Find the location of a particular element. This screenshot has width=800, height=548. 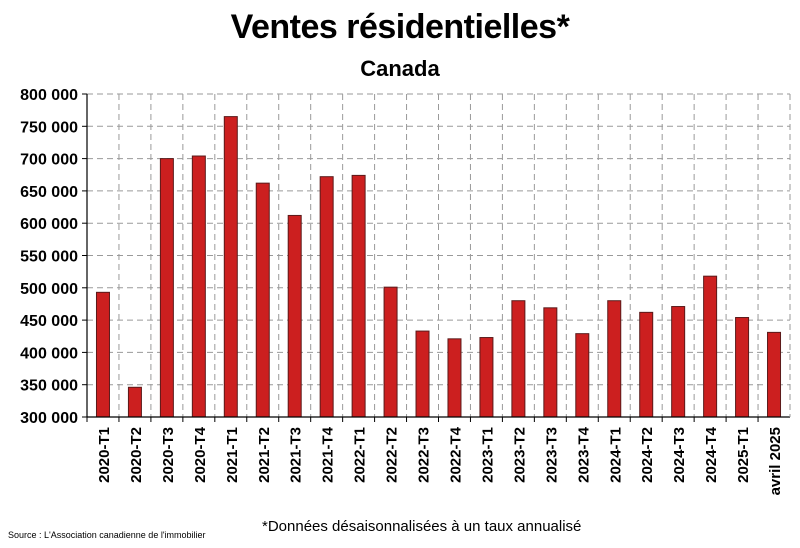

x-tick-label: 2023-T1 is located at coordinates (487, 455).